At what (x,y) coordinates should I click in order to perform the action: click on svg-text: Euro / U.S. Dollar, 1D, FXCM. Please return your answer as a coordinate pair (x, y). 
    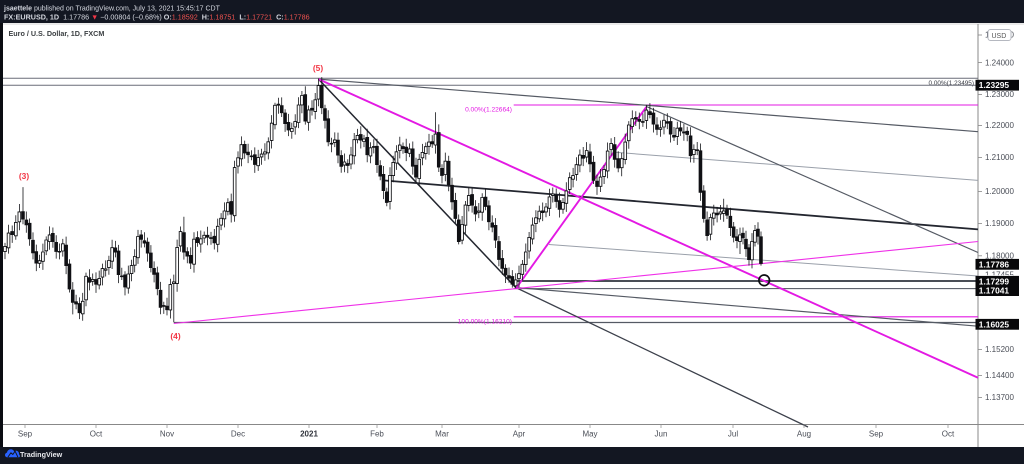
    Looking at the image, I should click on (57, 33).